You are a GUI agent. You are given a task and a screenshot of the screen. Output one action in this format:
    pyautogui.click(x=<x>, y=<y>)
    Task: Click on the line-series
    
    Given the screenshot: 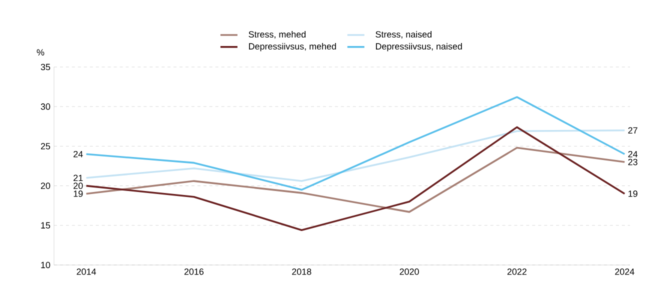 What is the action you would take?
    pyautogui.click(x=355, y=155)
    